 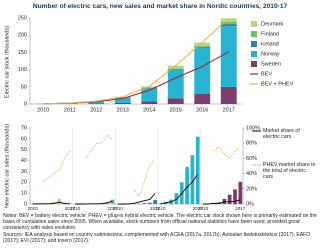 I want to click on legend-label: BEV + PHEV, so click(x=277, y=84).